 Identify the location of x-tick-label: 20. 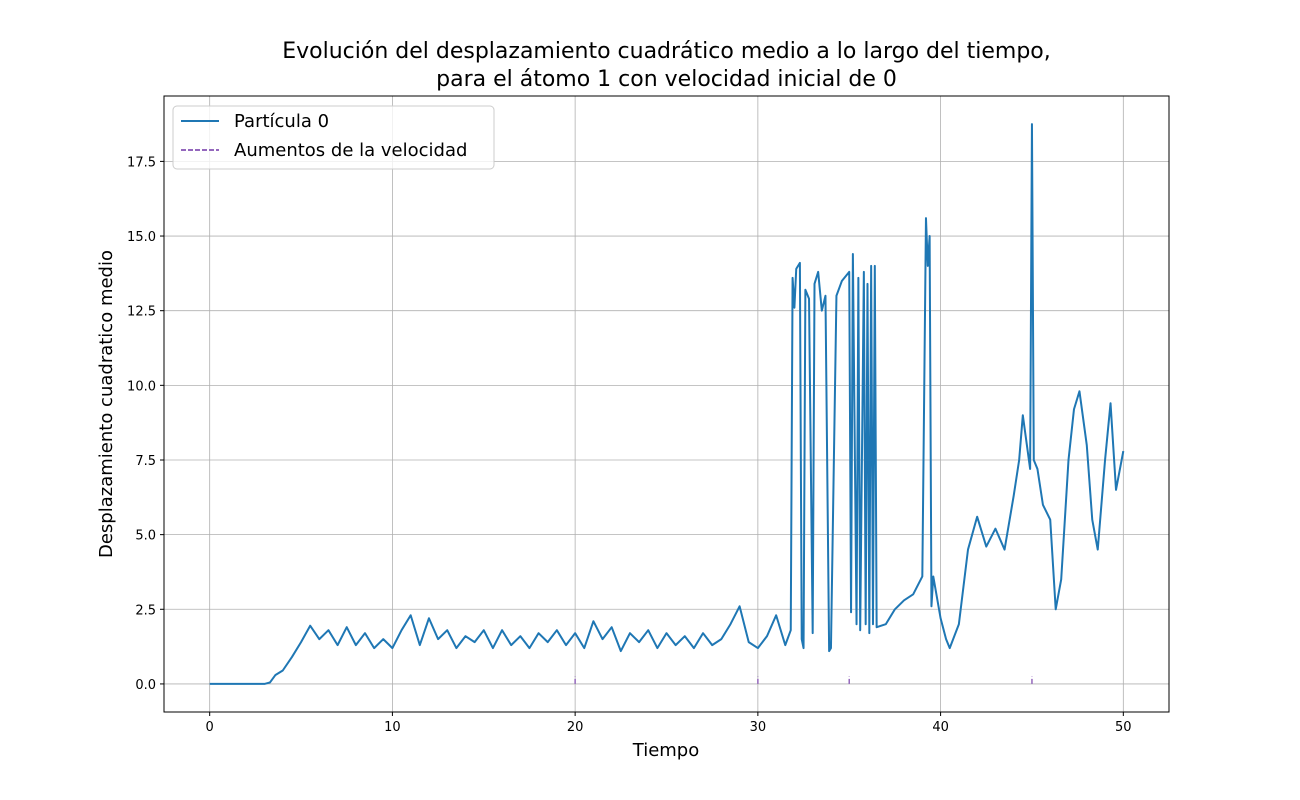
(575, 727).